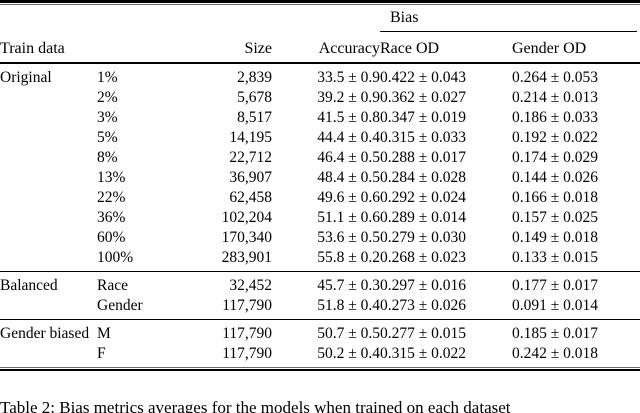  Describe the element at coordinates (555, 305) in the screenshot. I see `cell-gender-od-best: 0.091 ± 0.014` at that location.